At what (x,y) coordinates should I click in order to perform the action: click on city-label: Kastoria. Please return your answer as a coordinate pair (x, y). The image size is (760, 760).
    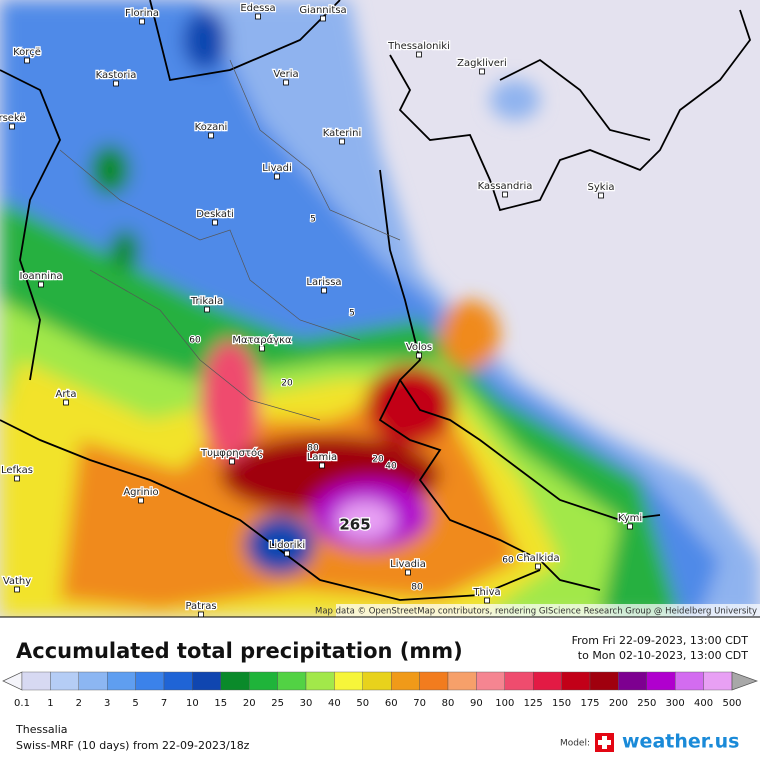
    Looking at the image, I should click on (116, 75).